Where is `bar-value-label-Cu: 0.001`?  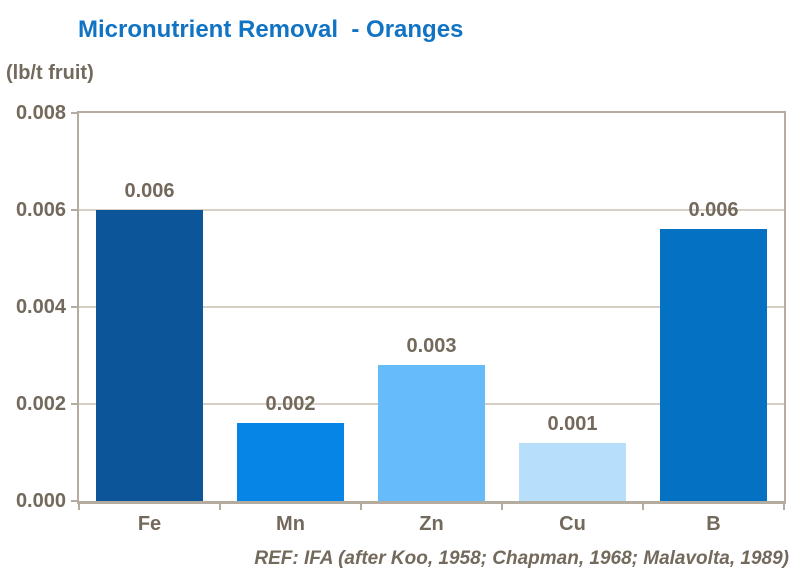 bar-value-label-Cu: 0.001 is located at coordinates (572, 424).